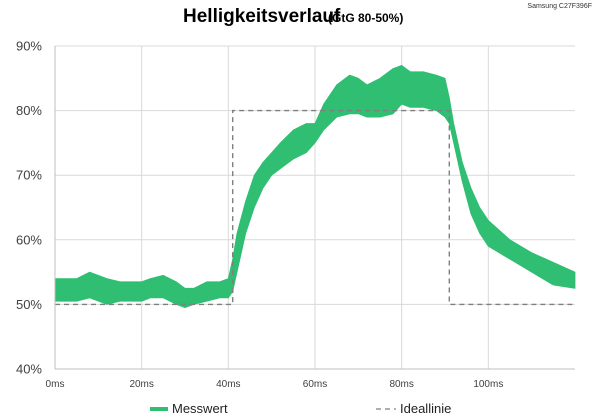  I want to click on legend-label-messwert: Messwert, so click(200, 408).